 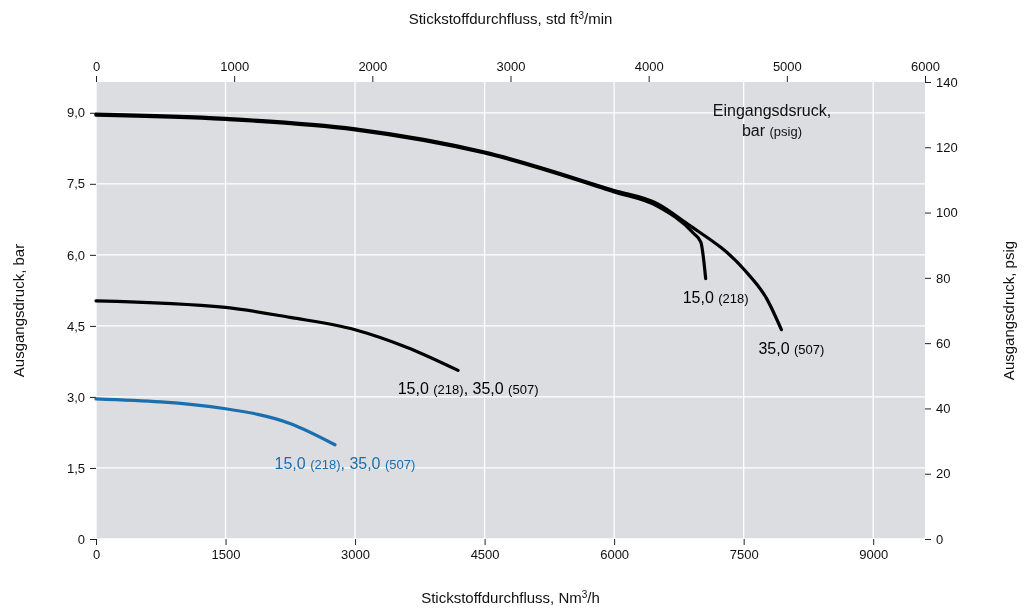 I want to click on x-tick-label: 9000, so click(x=874, y=555).